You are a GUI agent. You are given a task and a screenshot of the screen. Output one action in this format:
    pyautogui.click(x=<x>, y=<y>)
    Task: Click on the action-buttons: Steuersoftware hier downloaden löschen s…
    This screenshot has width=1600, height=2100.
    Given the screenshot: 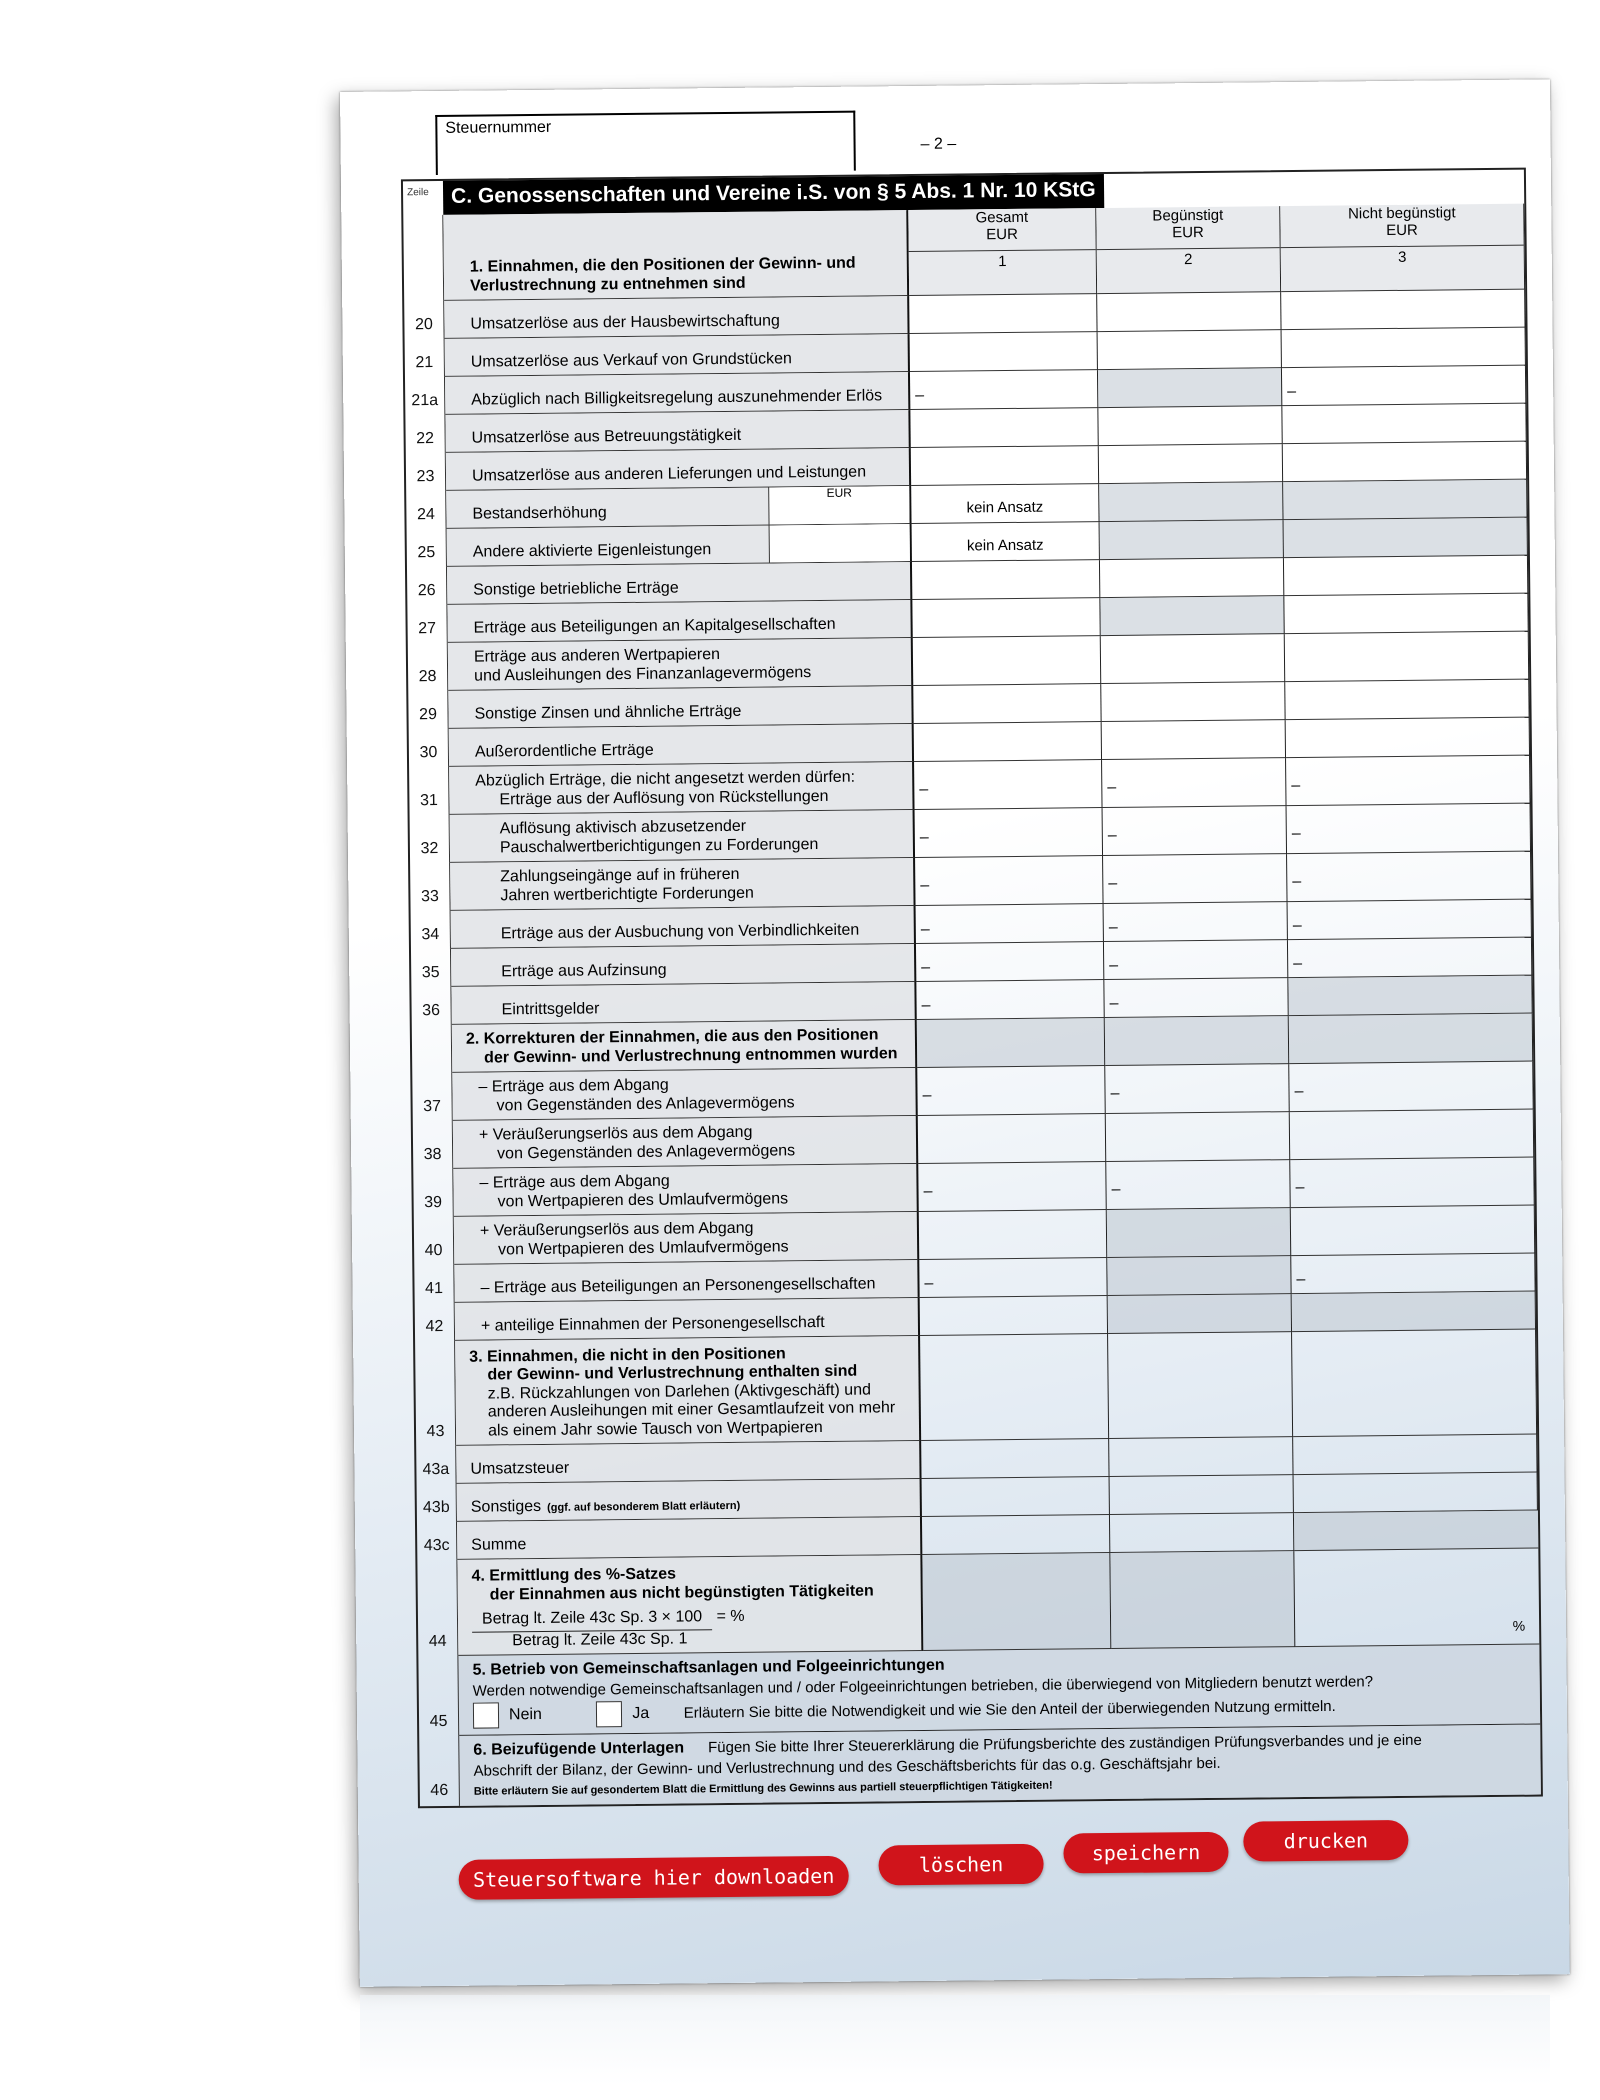 What is the action you would take?
    pyautogui.click(x=983, y=1864)
    